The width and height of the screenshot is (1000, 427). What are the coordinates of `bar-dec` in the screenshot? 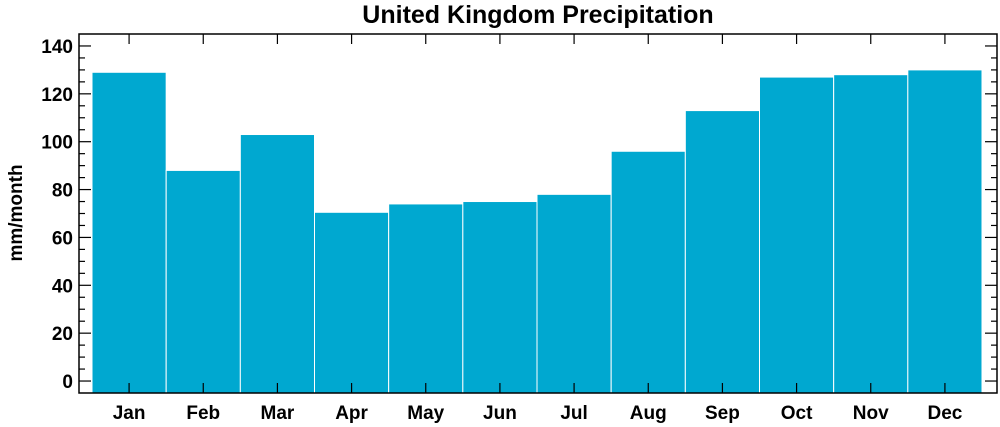 It's located at (945, 231).